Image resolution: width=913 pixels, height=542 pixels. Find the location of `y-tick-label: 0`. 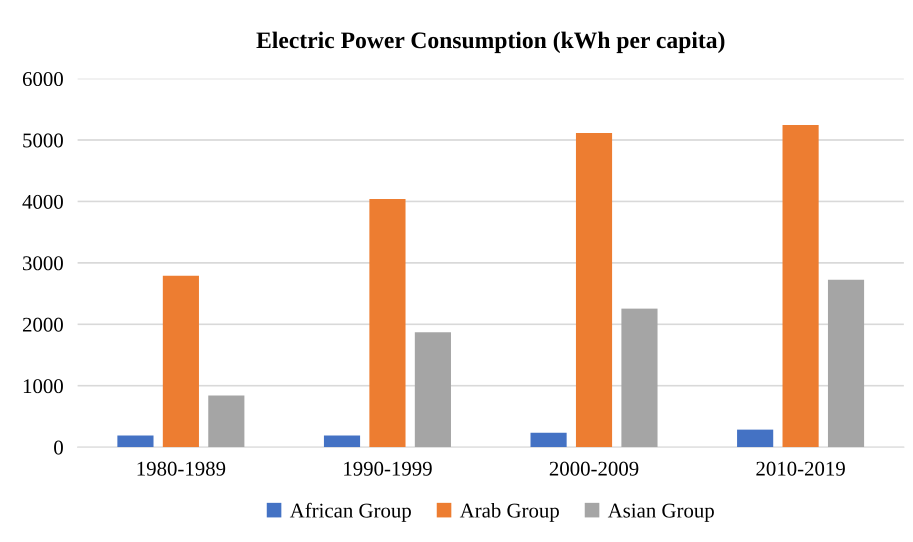

y-tick-label: 0 is located at coordinates (58, 447).